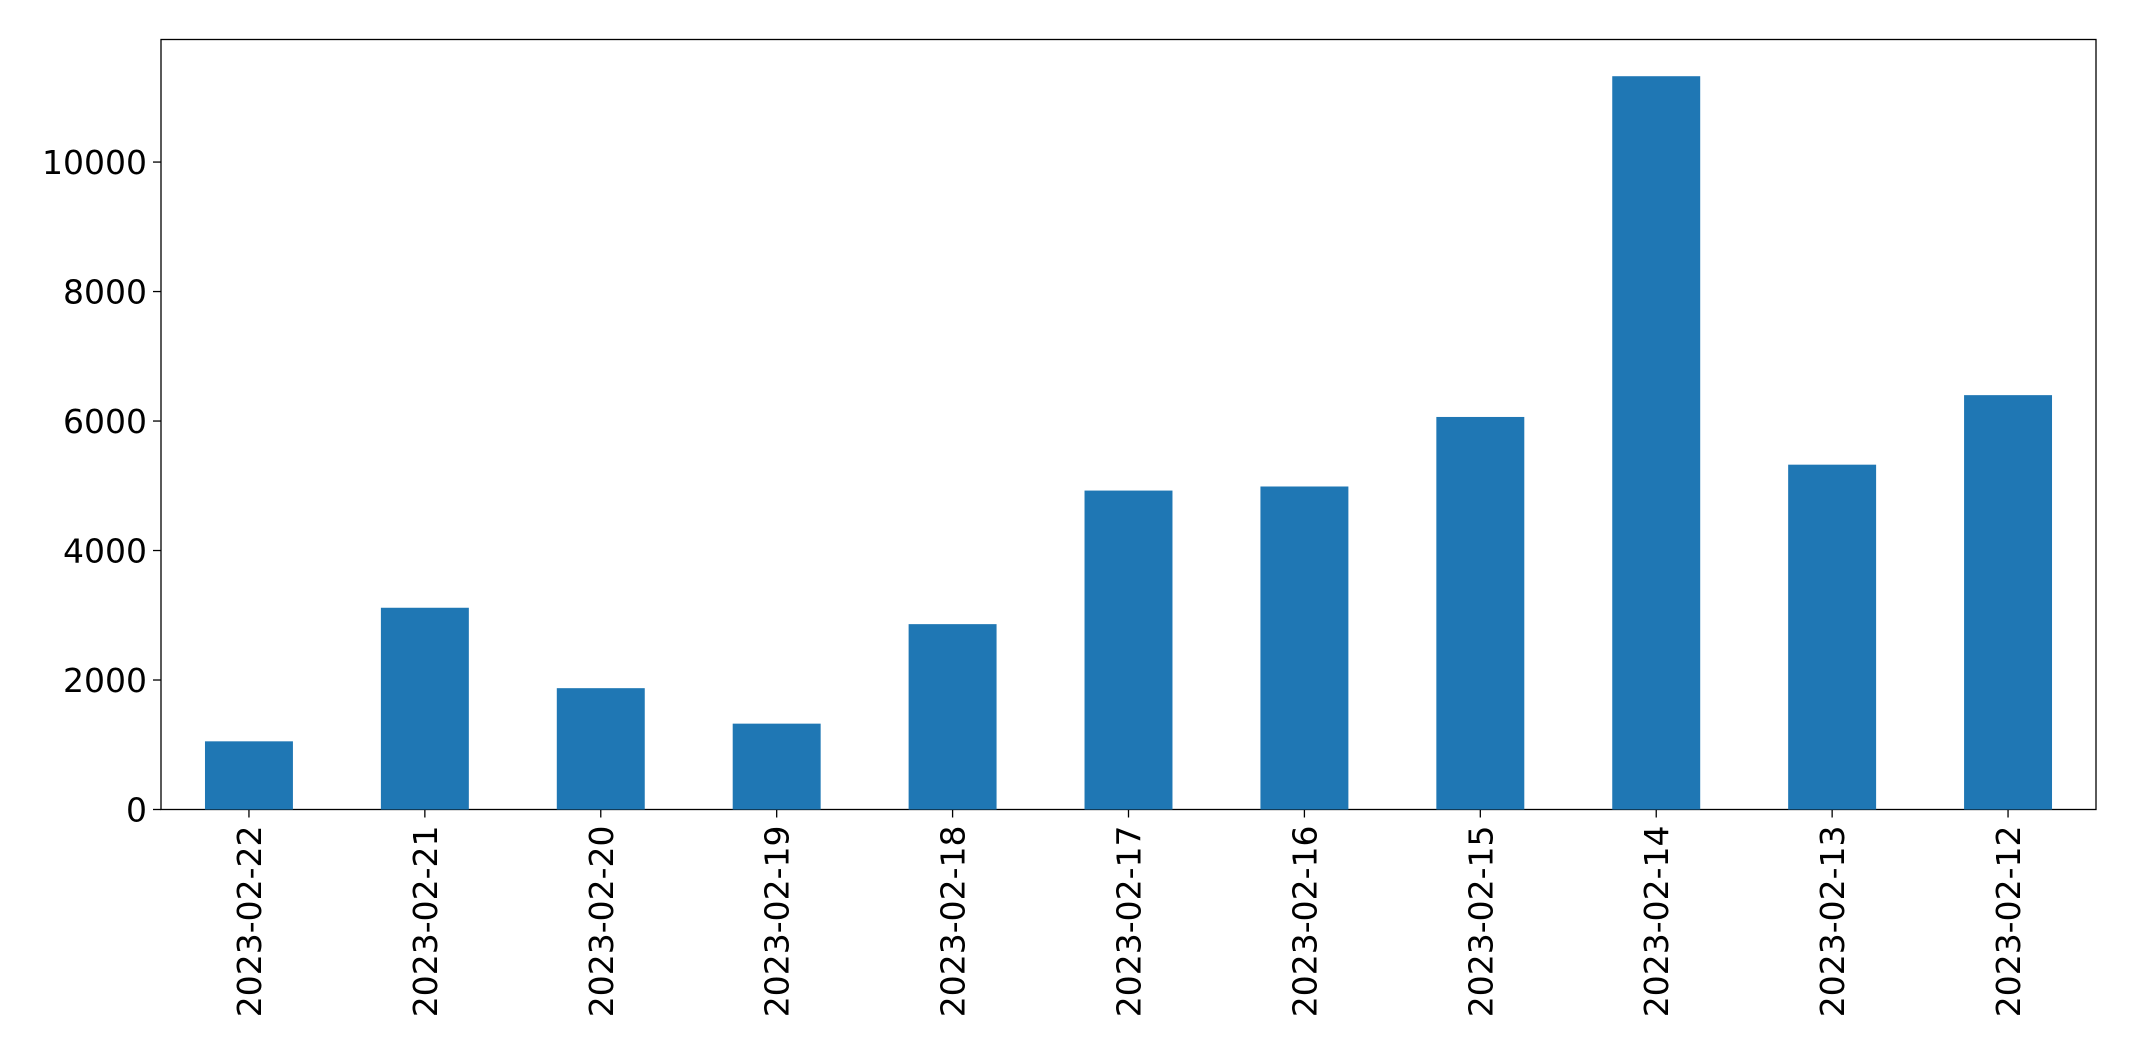 This screenshot has width=2137, height=1061. I want to click on x-tick-label: 2023-02-19, so click(777, 922).